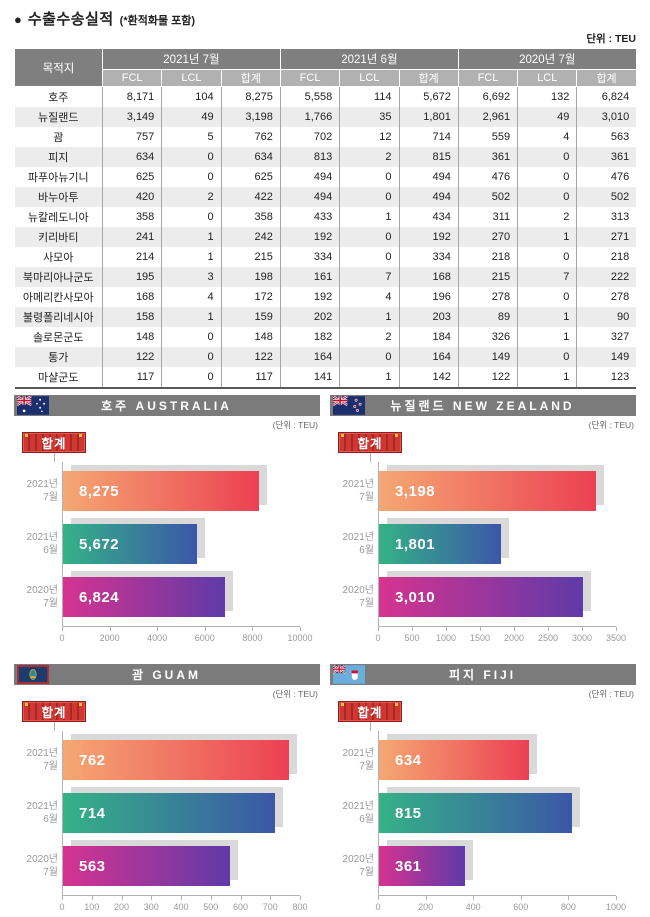 The image size is (650, 917). Describe the element at coordinates (479, 760) in the screenshot. I see `bar-row: 2021년 7월 634` at that location.